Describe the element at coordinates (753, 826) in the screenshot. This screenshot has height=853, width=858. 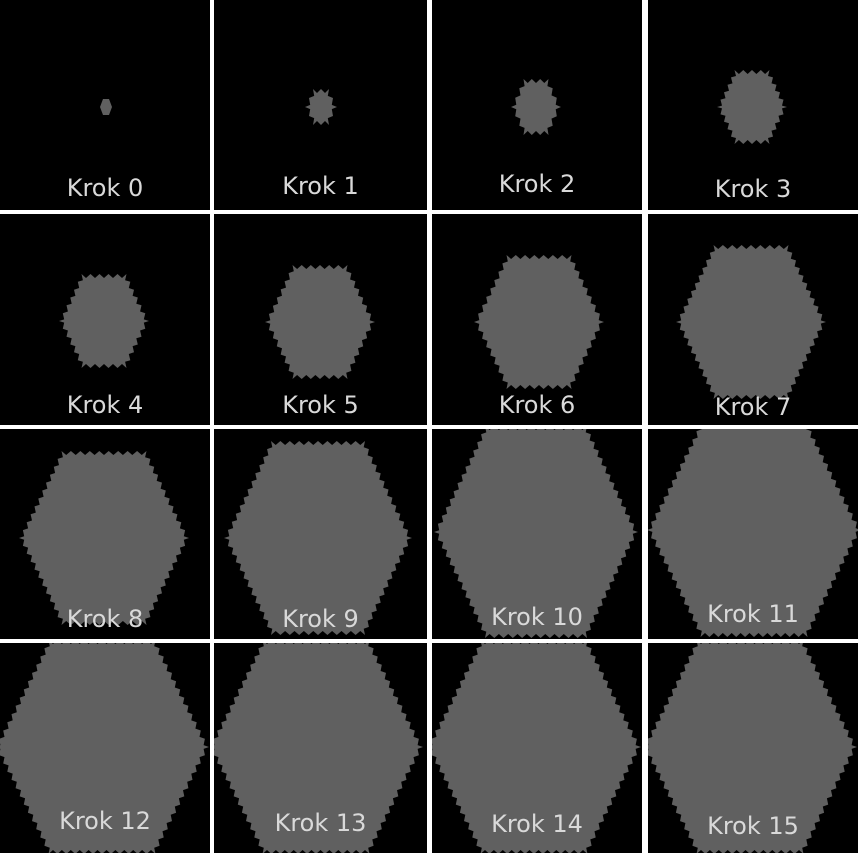
I see `panel-label: Krok 15` at that location.